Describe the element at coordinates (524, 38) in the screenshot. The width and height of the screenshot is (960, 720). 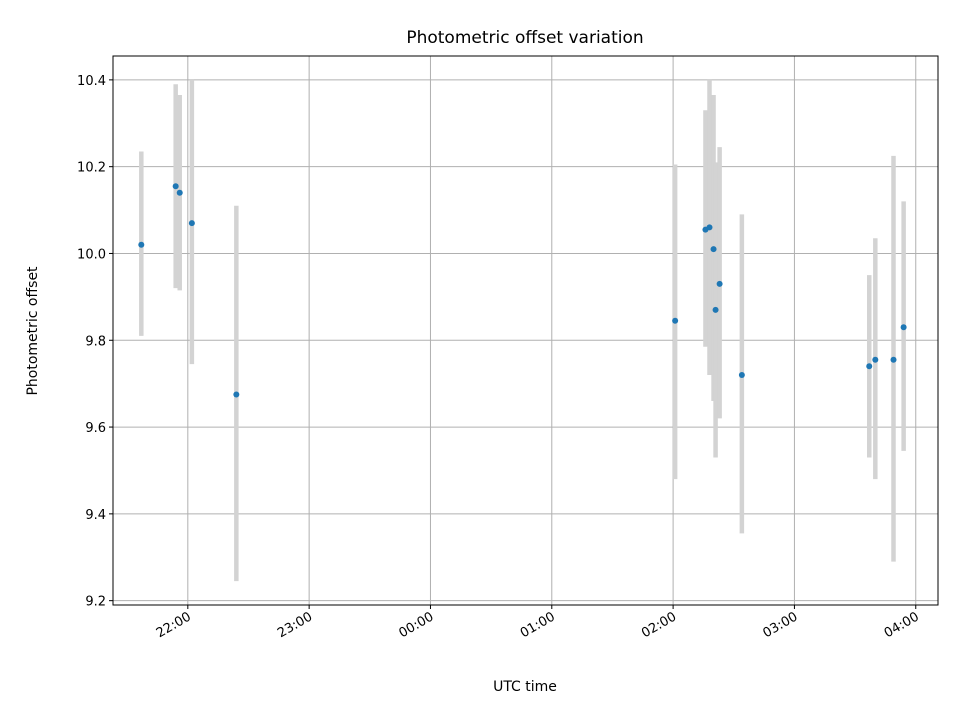
I see `chart-title: Photometric offset variation` at that location.